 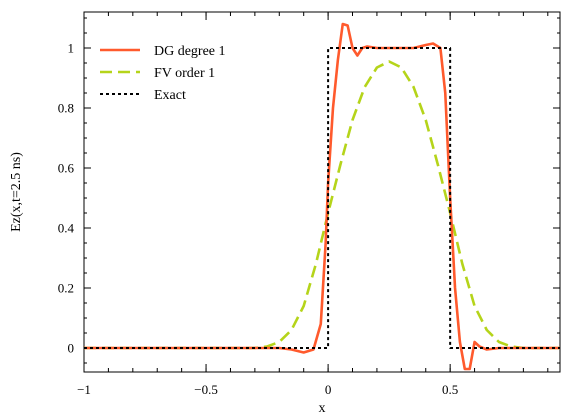 What do you see at coordinates (66, 228) in the screenshot?
I see `y-tick-label: 0.4` at bounding box center [66, 228].